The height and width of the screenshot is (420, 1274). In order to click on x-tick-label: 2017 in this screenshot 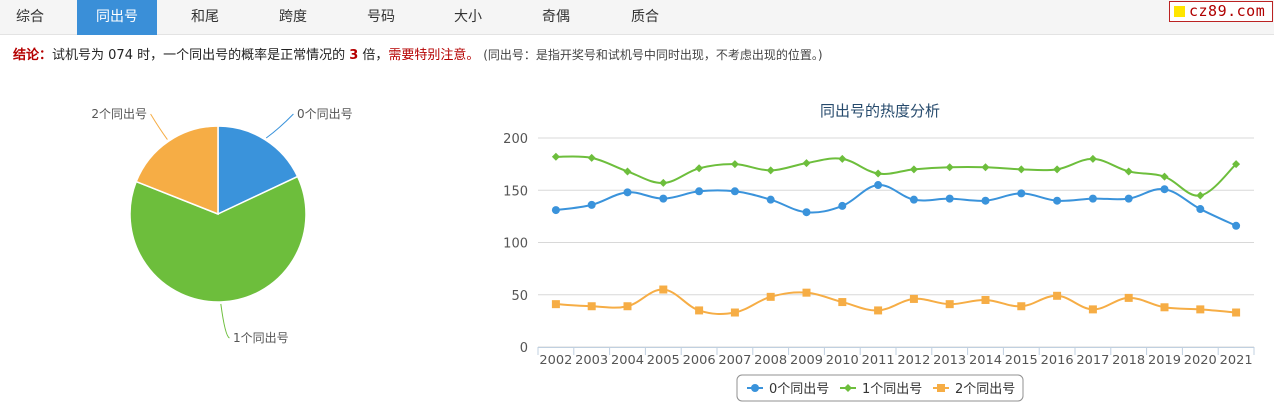, I will do `click(1092, 359)`.